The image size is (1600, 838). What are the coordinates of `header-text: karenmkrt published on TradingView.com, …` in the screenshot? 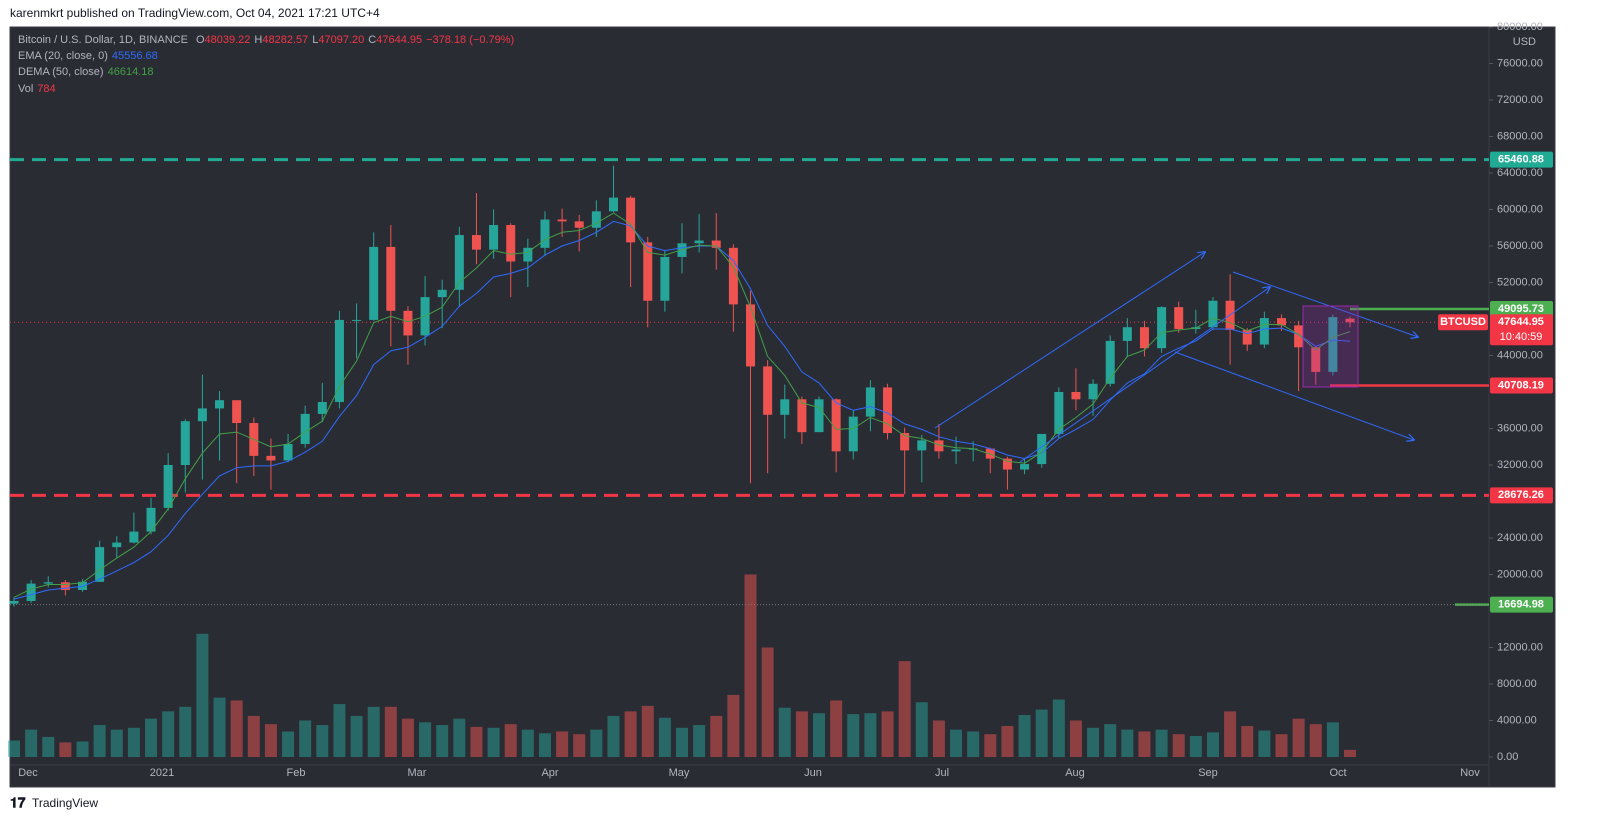 It's located at (195, 13).